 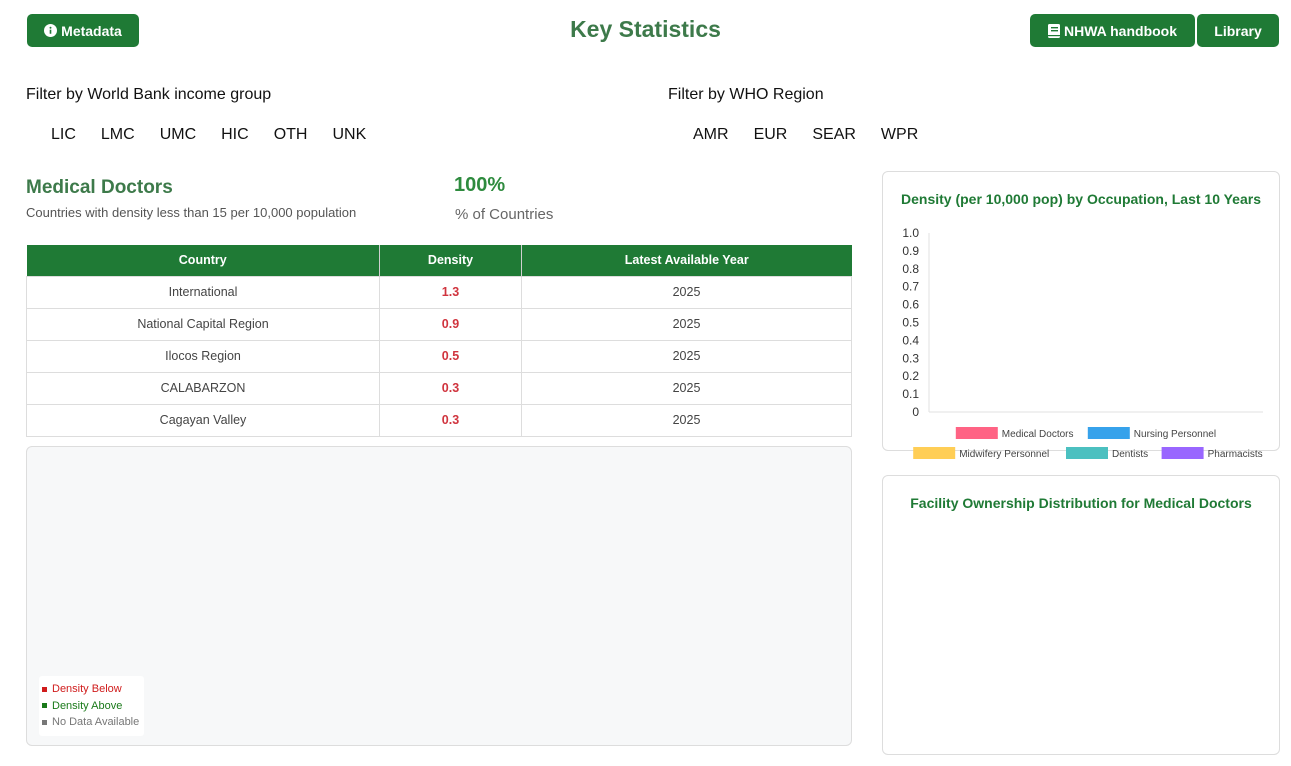 I want to click on legend-nodata-label: No Data Available, so click(x=96, y=722).